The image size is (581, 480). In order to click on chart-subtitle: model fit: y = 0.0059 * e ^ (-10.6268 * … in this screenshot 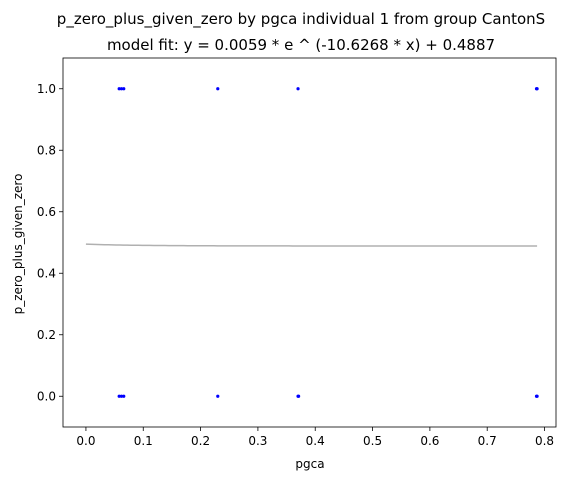, I will do `click(301, 45)`.